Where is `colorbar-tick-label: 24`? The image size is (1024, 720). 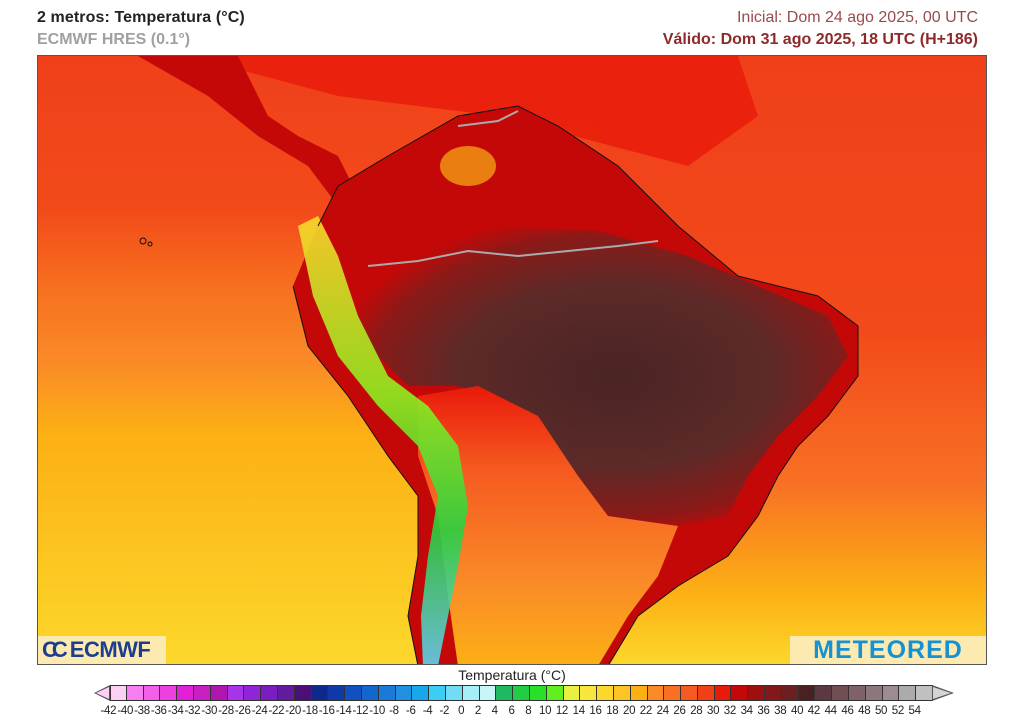 colorbar-tick-label: 24 is located at coordinates (662, 711).